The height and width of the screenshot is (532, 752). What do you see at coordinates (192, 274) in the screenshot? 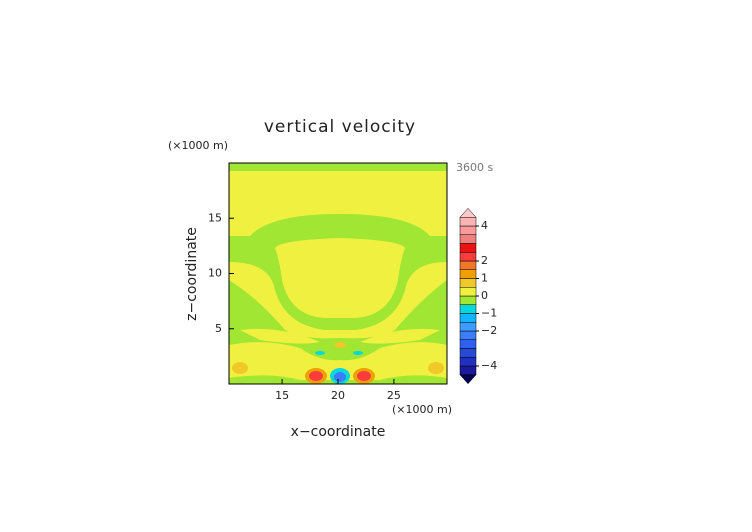
I see `y-axis-label: z−coordinate` at bounding box center [192, 274].